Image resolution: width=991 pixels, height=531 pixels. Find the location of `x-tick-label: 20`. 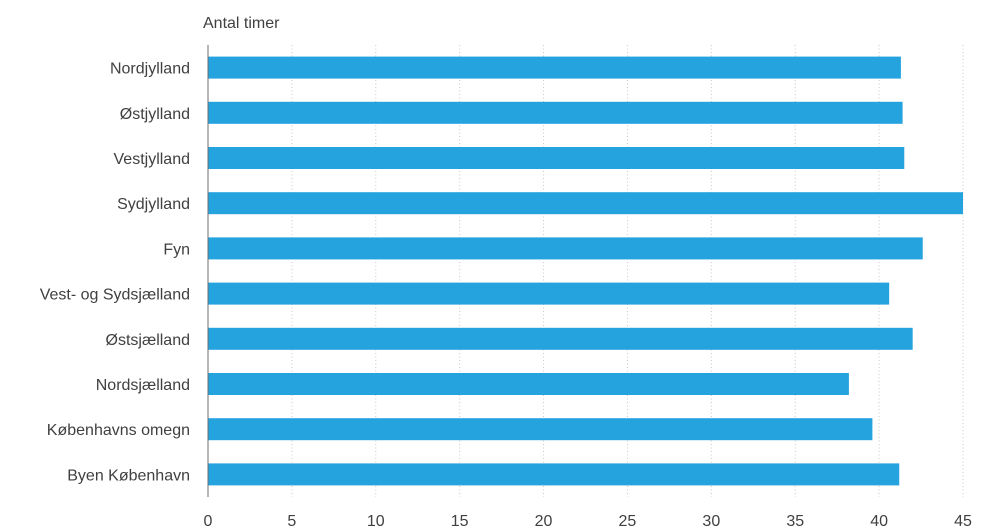

x-tick-label: 20 is located at coordinates (544, 521).